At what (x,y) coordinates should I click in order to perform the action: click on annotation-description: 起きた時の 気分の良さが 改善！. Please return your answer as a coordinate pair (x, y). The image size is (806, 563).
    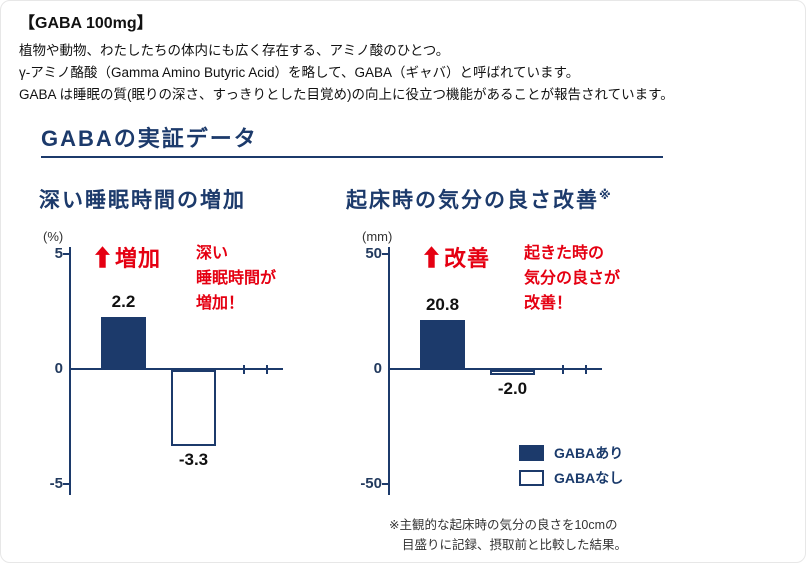
    Looking at the image, I should click on (594, 278).